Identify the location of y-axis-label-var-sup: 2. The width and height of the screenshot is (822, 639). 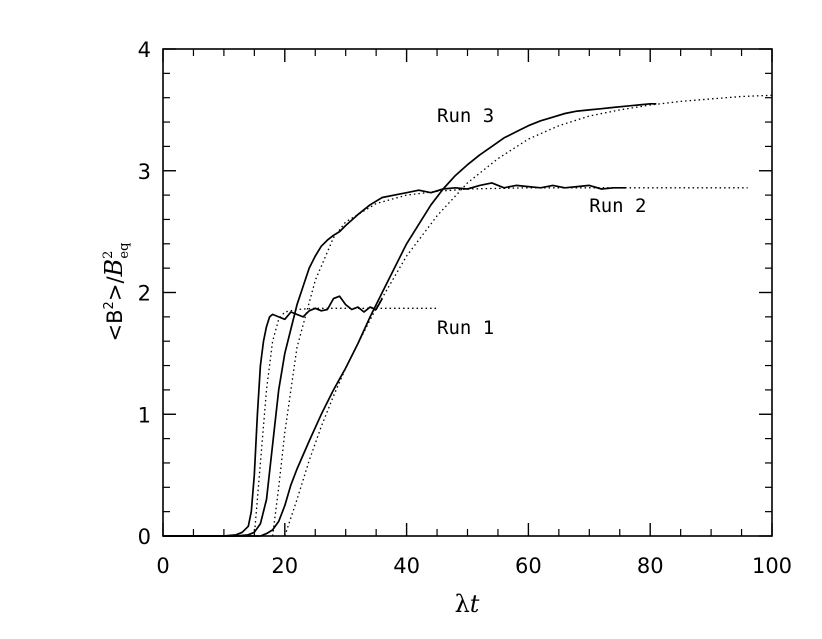
(108, 255).